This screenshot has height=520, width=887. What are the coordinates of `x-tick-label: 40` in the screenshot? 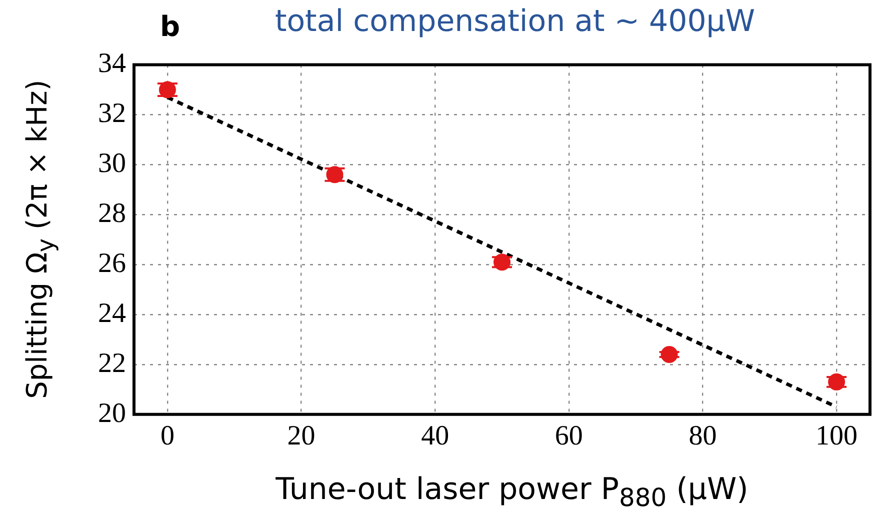 It's located at (435, 436).